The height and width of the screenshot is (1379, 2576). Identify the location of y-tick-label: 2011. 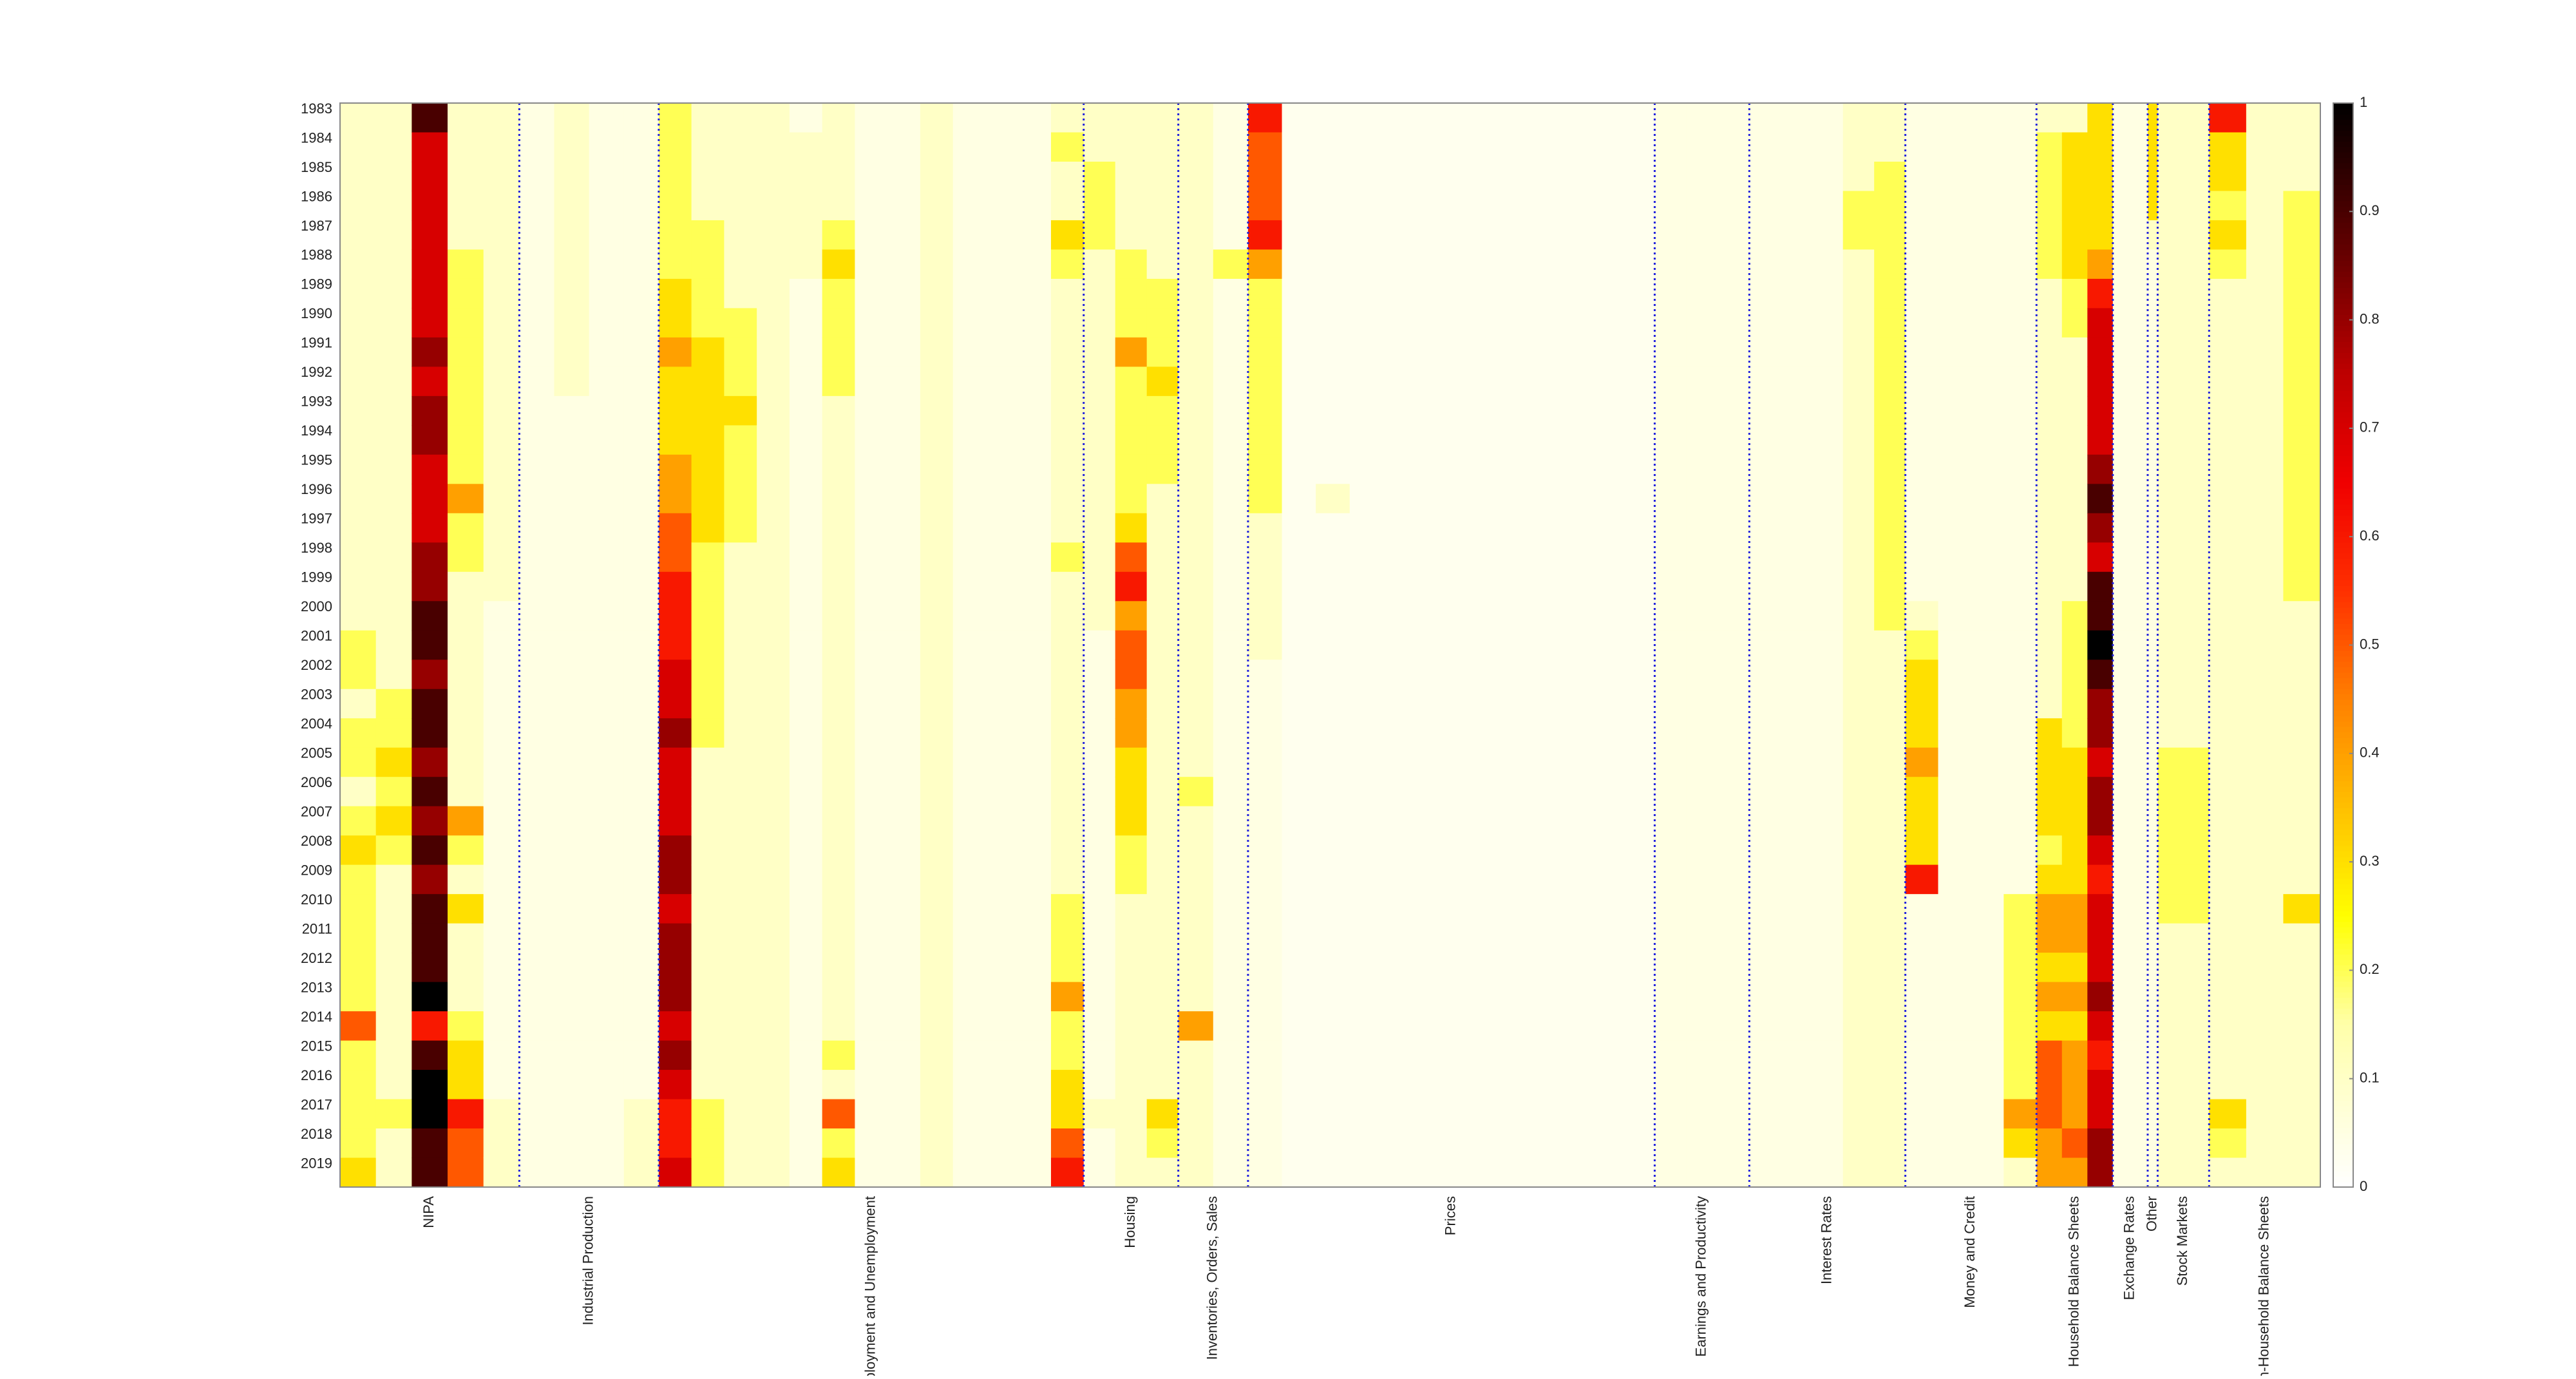
(317, 928).